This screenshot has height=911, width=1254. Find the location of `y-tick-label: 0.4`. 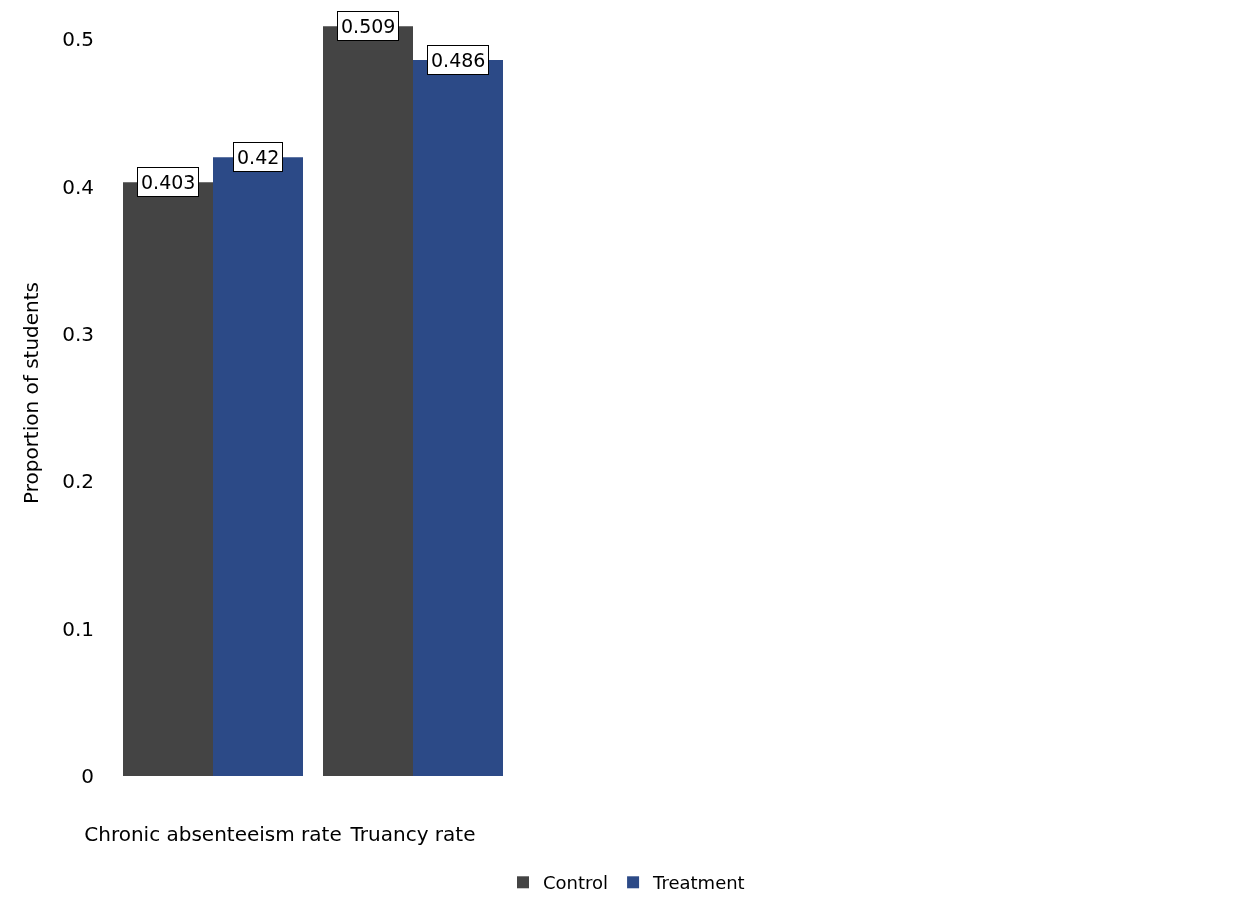

y-tick-label: 0.4 is located at coordinates (78, 186).